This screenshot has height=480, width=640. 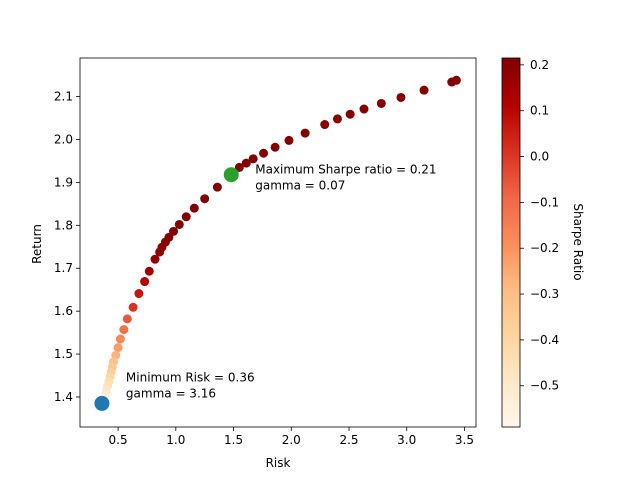 What do you see at coordinates (544, 294) in the screenshot?
I see `colorbar-tick-label: −0.3` at bounding box center [544, 294].